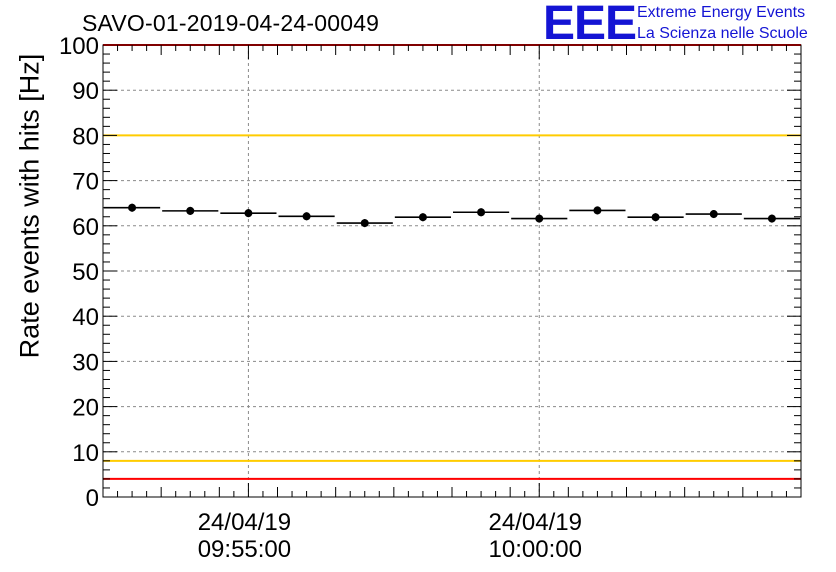  What do you see at coordinates (722, 33) in the screenshot?
I see `logo-line-2: La Scienza nelle Scuole` at bounding box center [722, 33].